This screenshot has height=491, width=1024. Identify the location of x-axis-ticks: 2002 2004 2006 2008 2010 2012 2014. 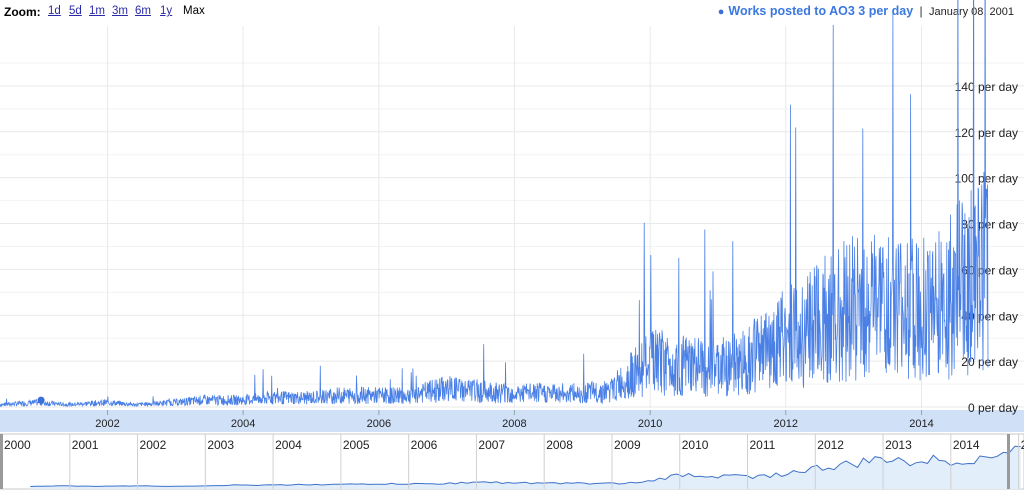
(514, 420).